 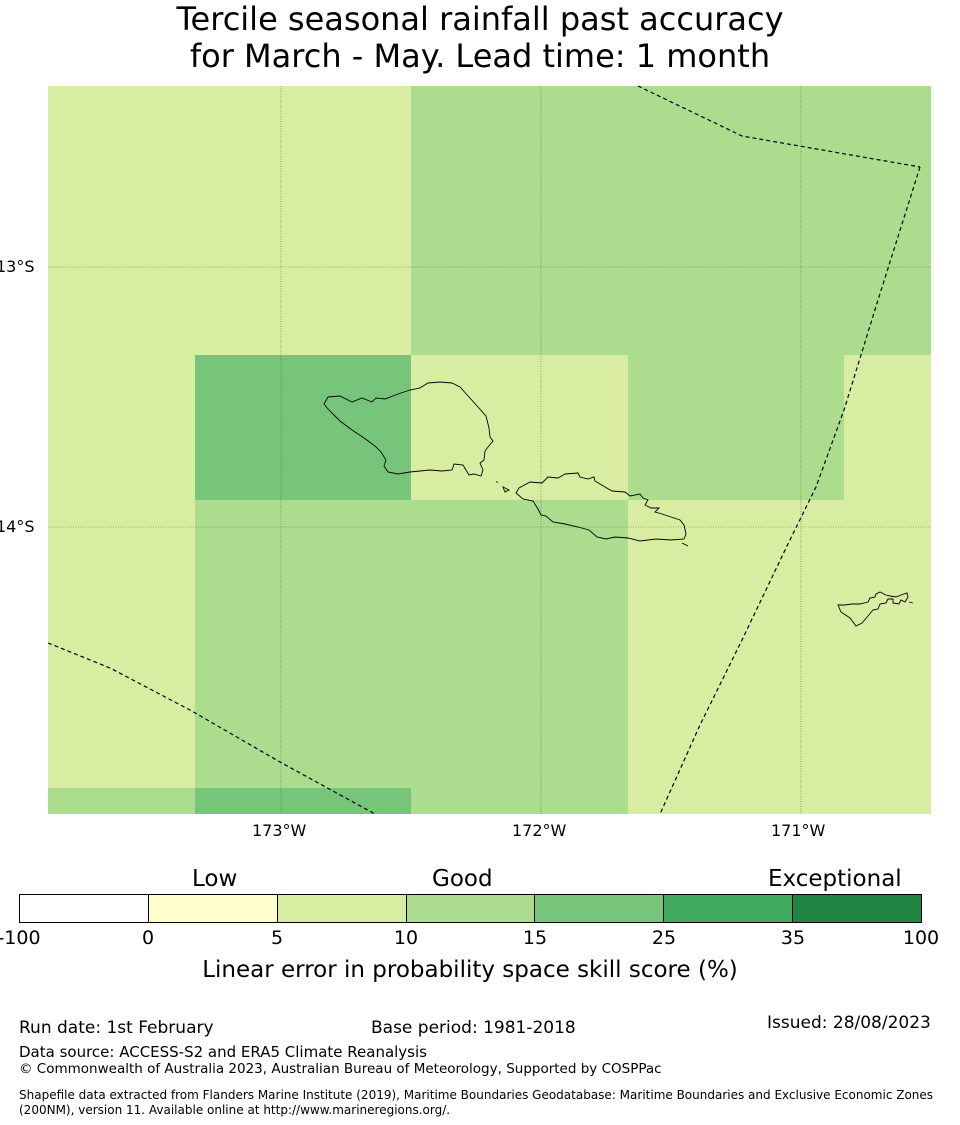 I want to click on colorbar-tick: 100, so click(x=921, y=938).